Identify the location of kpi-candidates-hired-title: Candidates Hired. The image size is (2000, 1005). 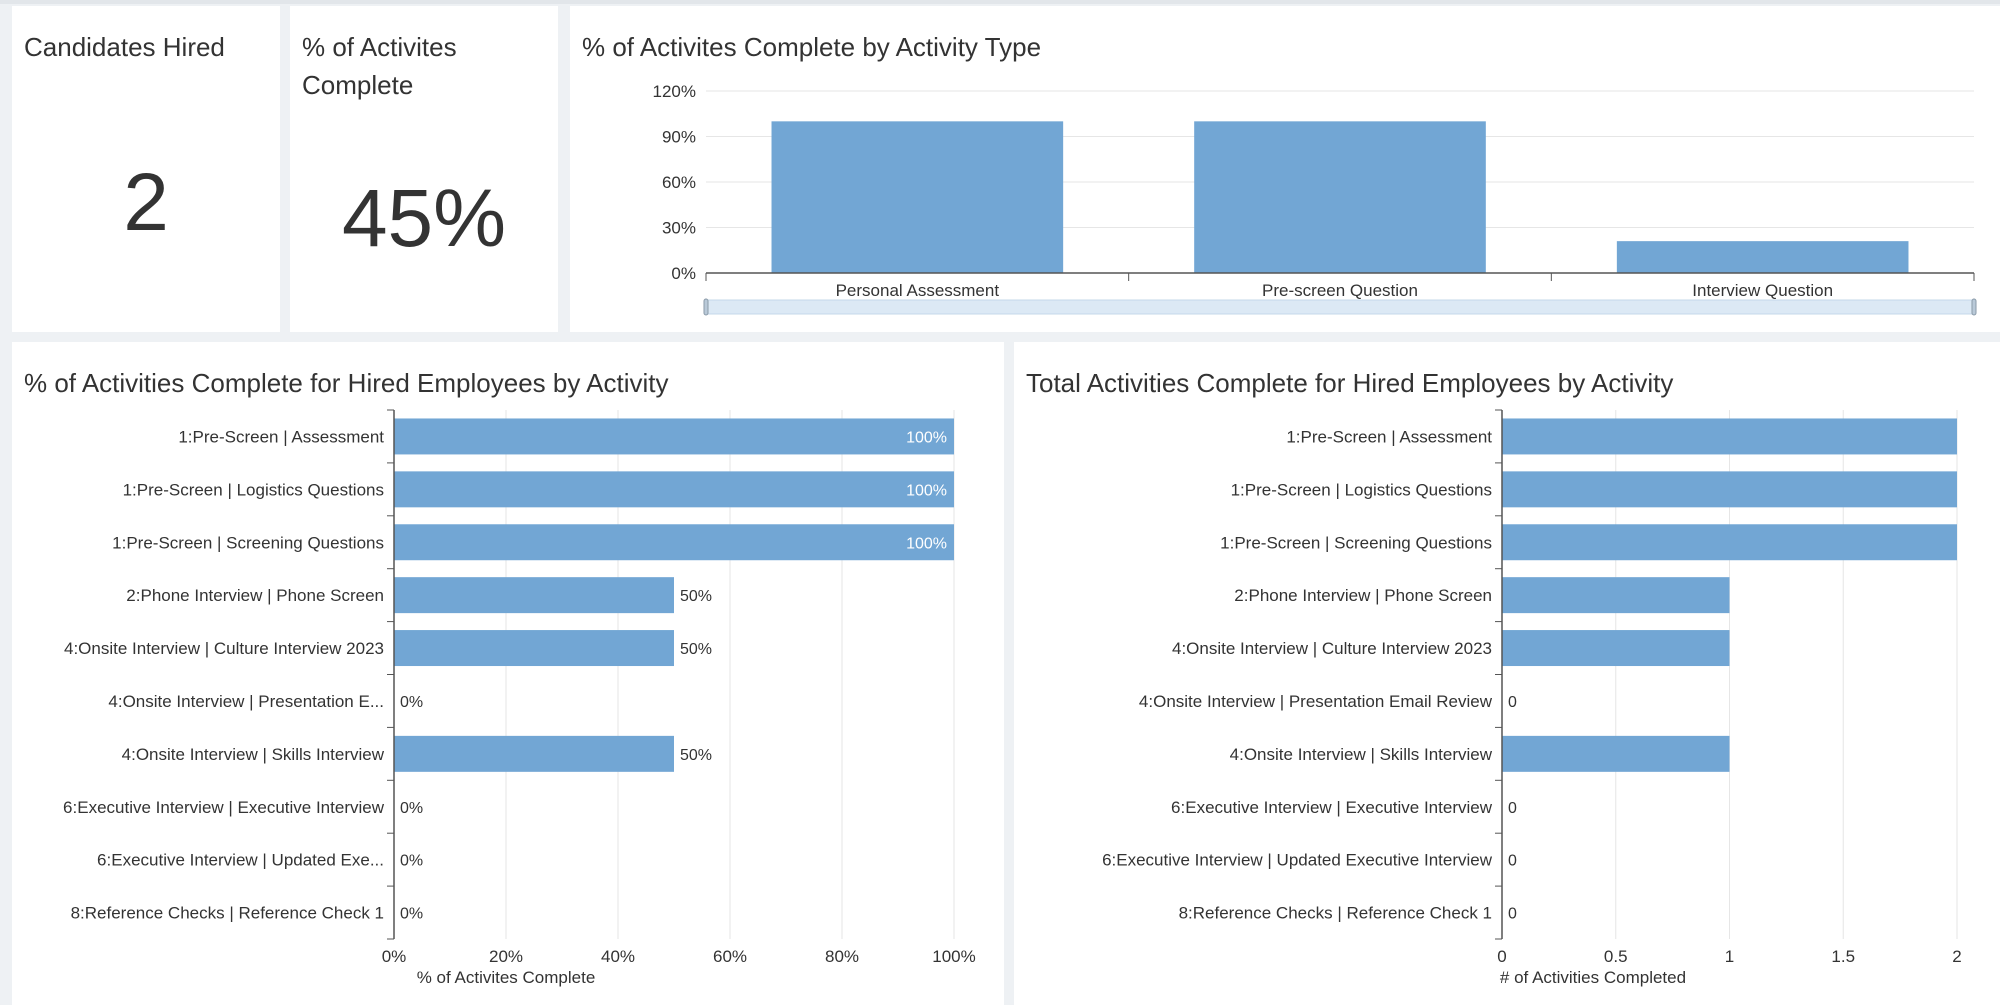
(124, 47).